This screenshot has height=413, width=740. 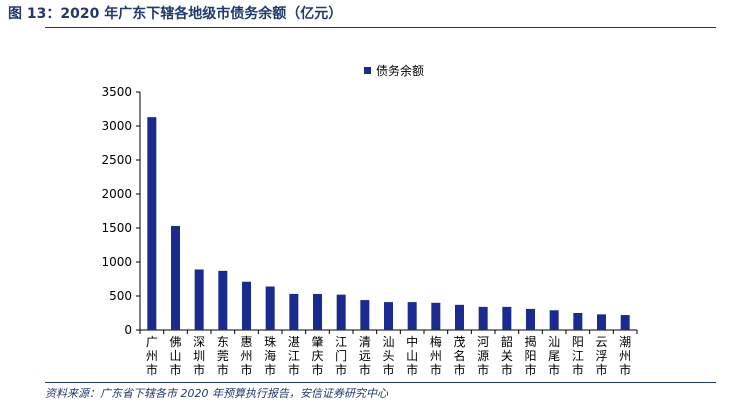 What do you see at coordinates (216, 393) in the screenshot?
I see `source-note: 资料来源：广东省下辖各市 2020 年预算执行报告，安信证券研究中心` at bounding box center [216, 393].